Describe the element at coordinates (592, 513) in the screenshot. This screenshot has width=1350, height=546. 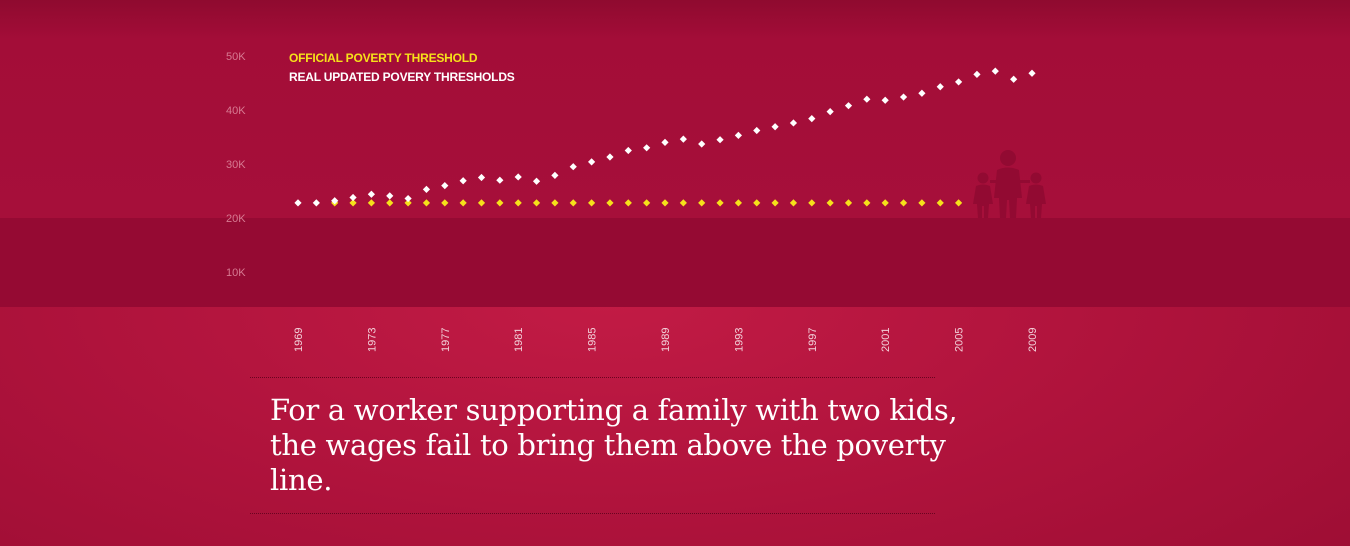
I see `bottom-dotted-divider` at that location.